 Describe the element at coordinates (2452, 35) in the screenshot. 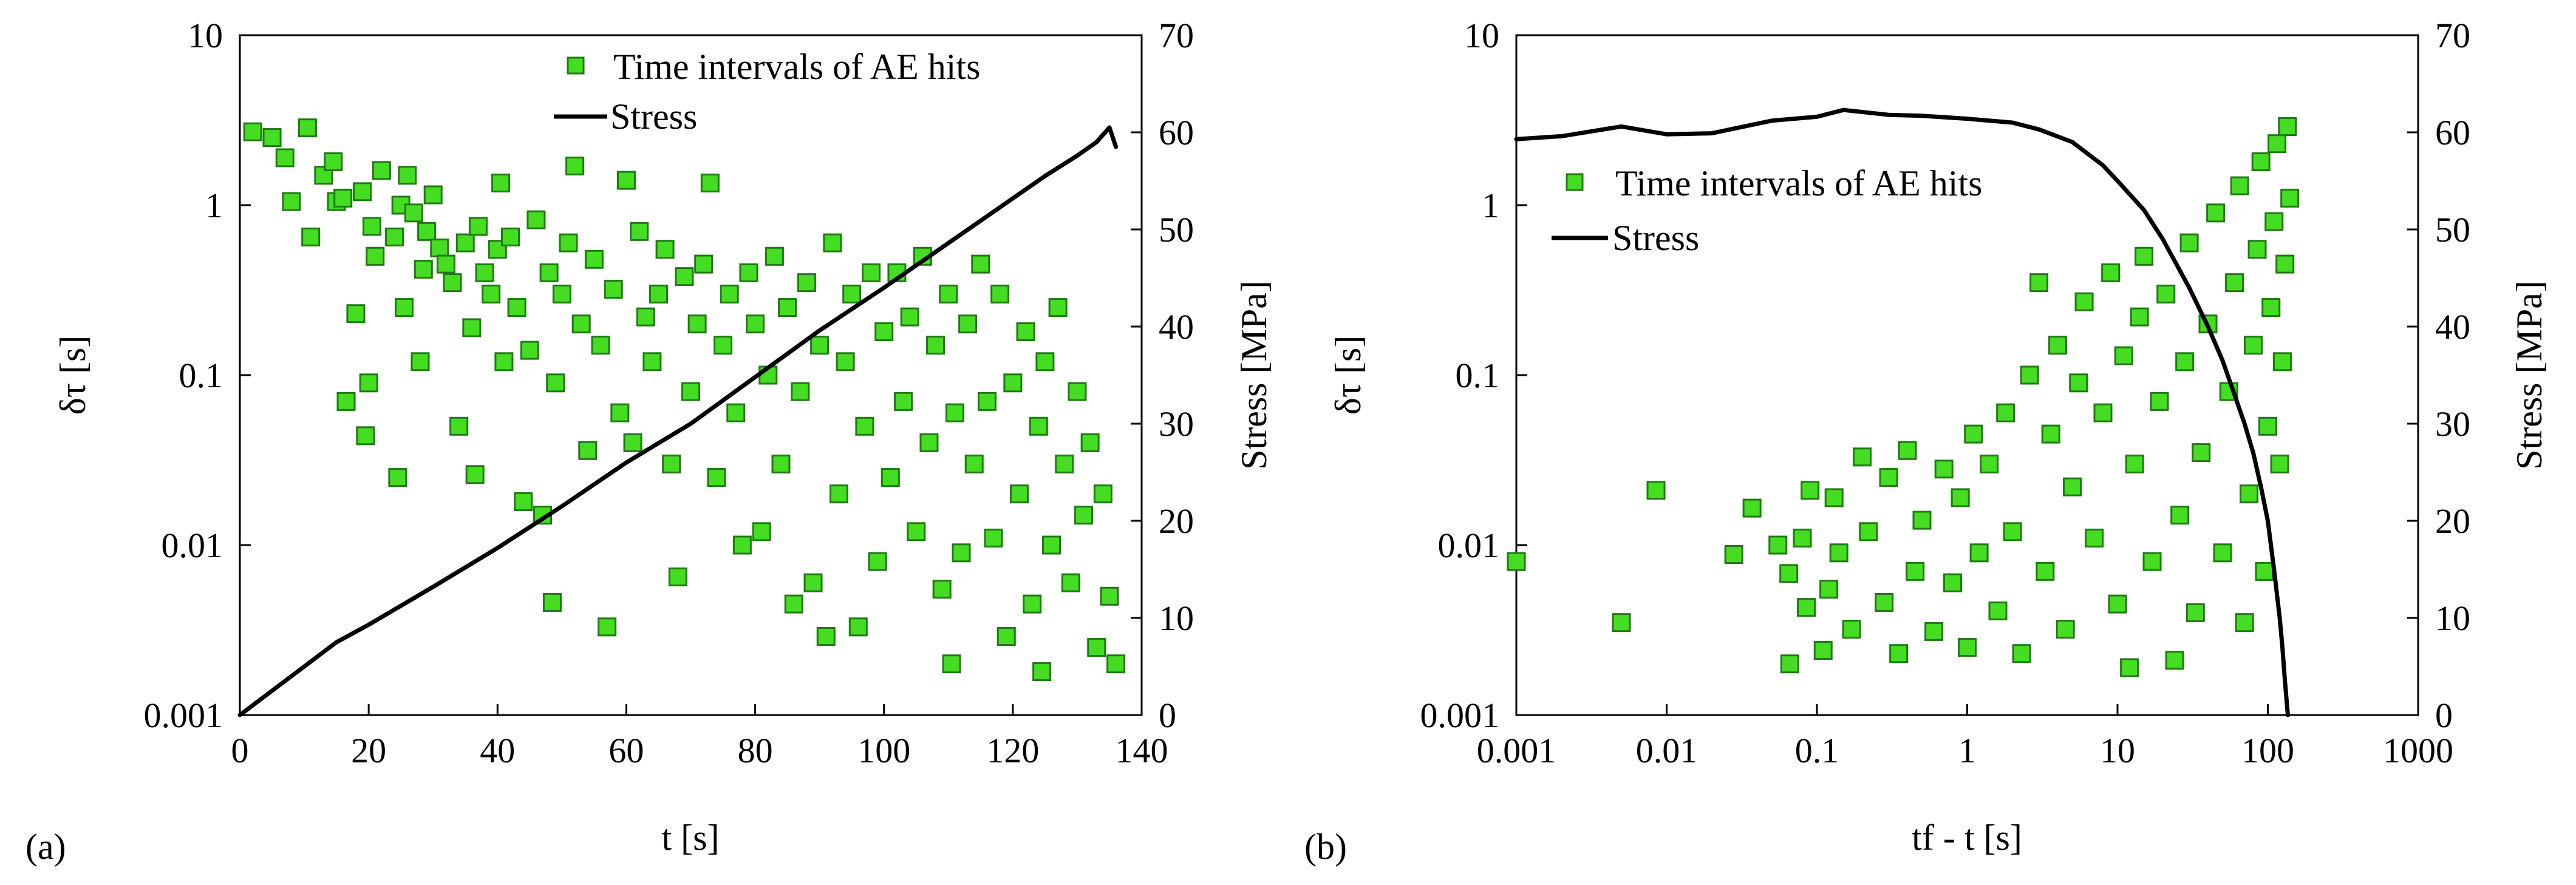

I see `panel-b-y2-tick-label: 70` at that location.